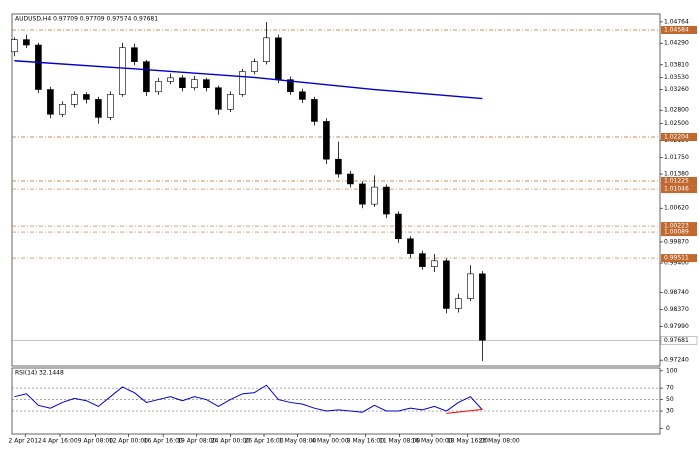 Image resolution: width=699 pixels, height=450 pixels. Describe the element at coordinates (196, 441) in the screenshot. I see `x-tick-label: 19 Apr 08:00` at that location.